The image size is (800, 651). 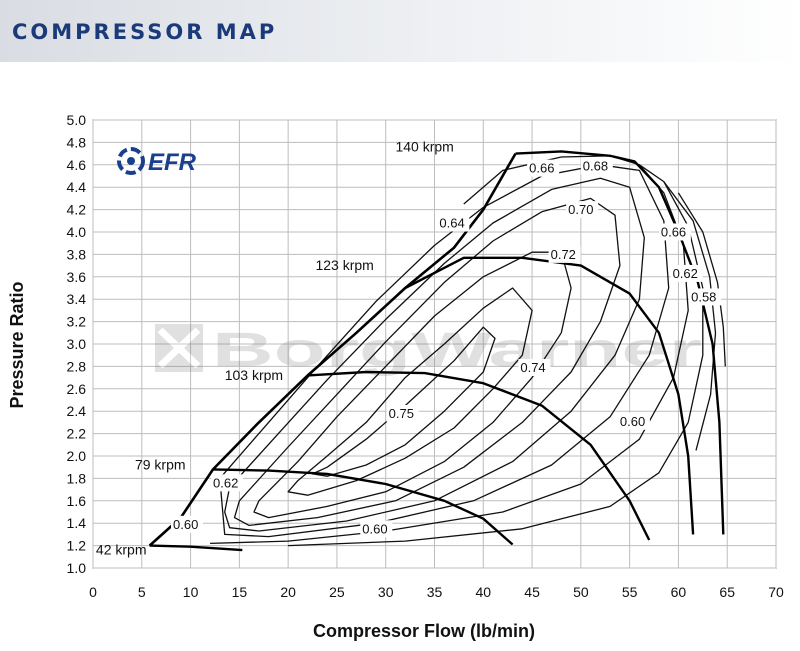 I want to click on x-tick-label: 35, so click(x=435, y=592).